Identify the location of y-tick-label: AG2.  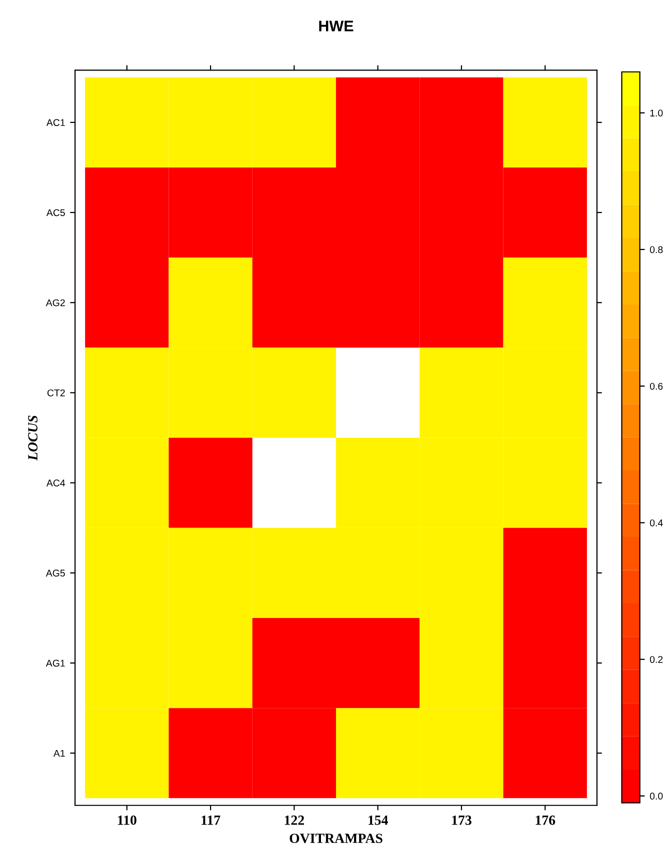
(55, 302).